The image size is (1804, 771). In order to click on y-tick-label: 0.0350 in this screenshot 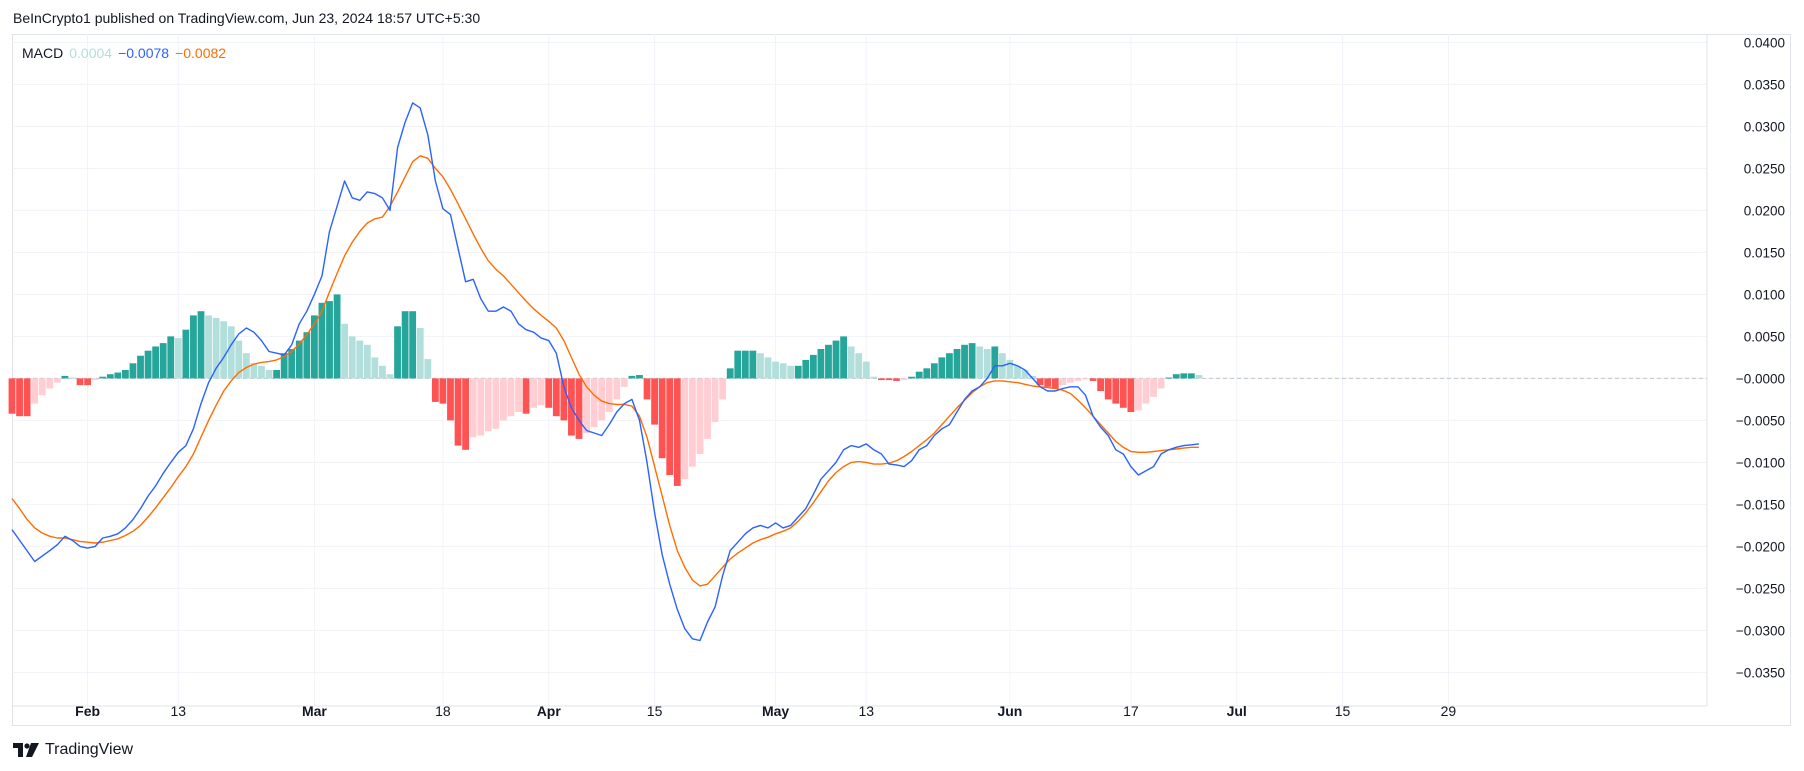, I will do `click(1764, 84)`.